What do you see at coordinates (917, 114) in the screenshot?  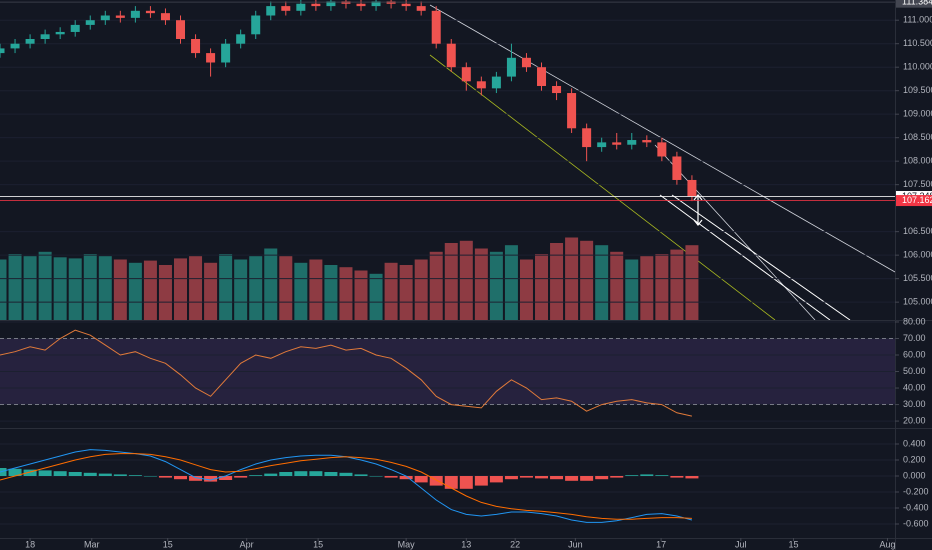 I see `y-tick-label: 109.000` at bounding box center [917, 114].